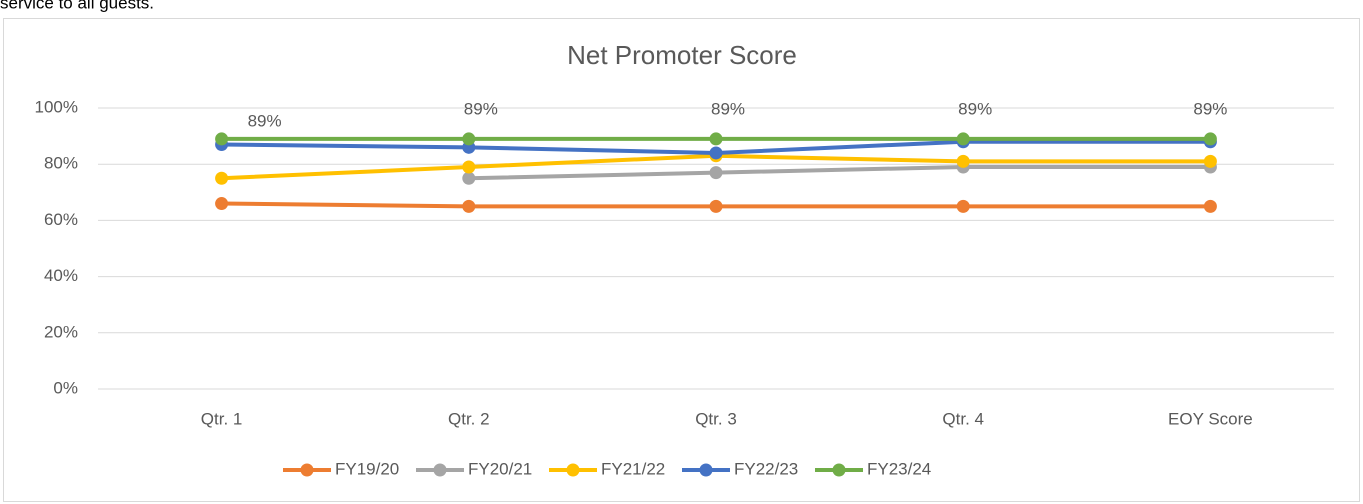  What do you see at coordinates (682, 55) in the screenshot?
I see `chart-title: Net Promoter Score` at bounding box center [682, 55].